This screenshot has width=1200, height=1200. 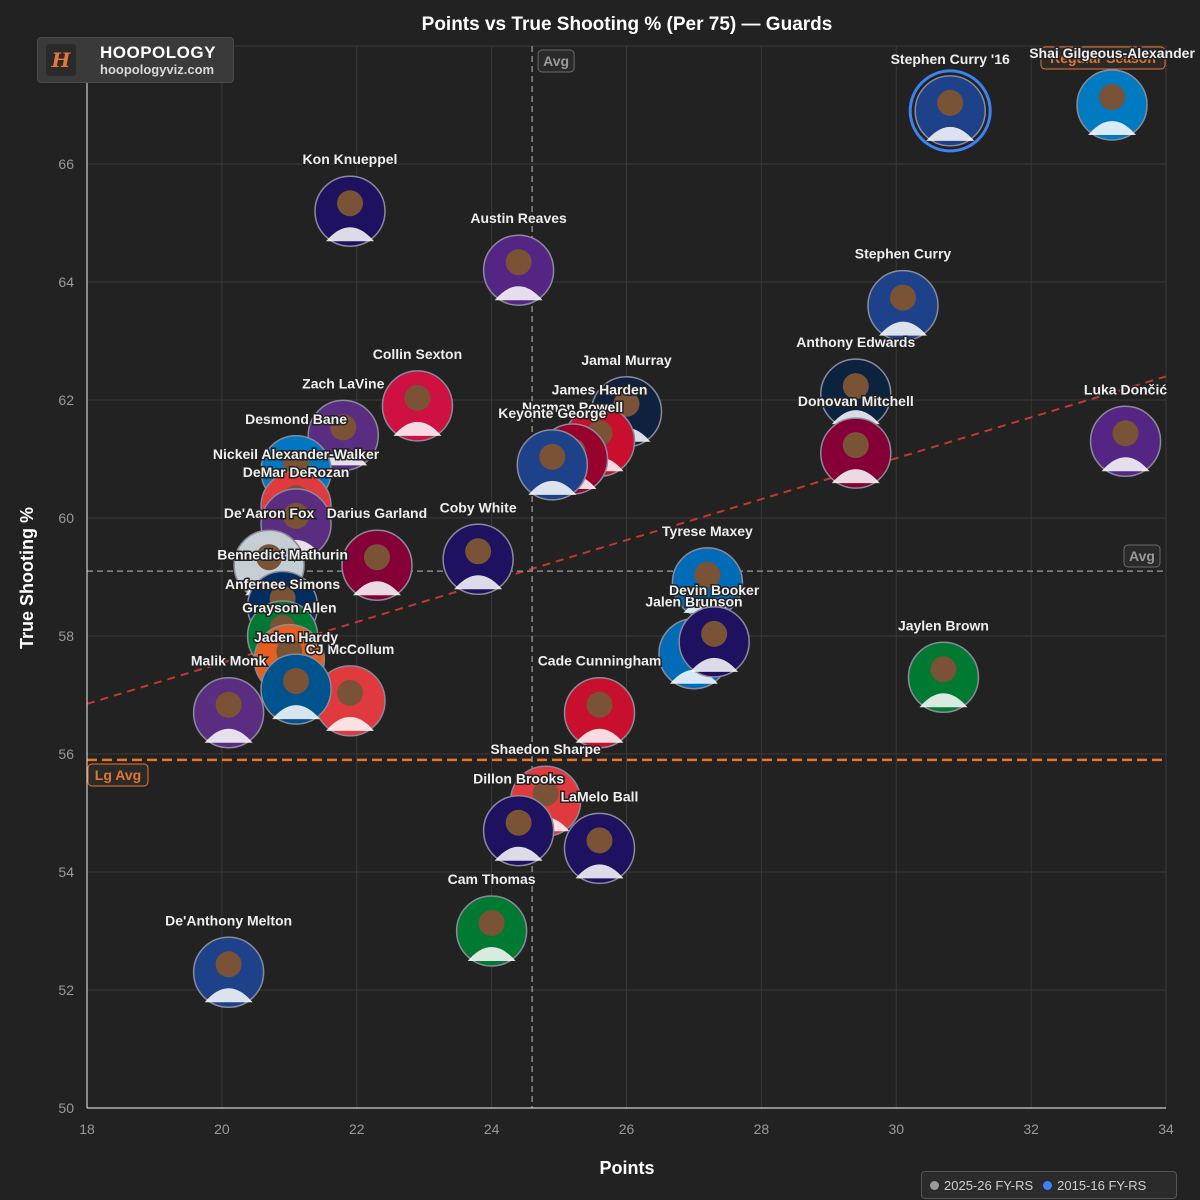 What do you see at coordinates (707, 531) in the screenshot?
I see `player-label: Tyrese Maxey` at bounding box center [707, 531].